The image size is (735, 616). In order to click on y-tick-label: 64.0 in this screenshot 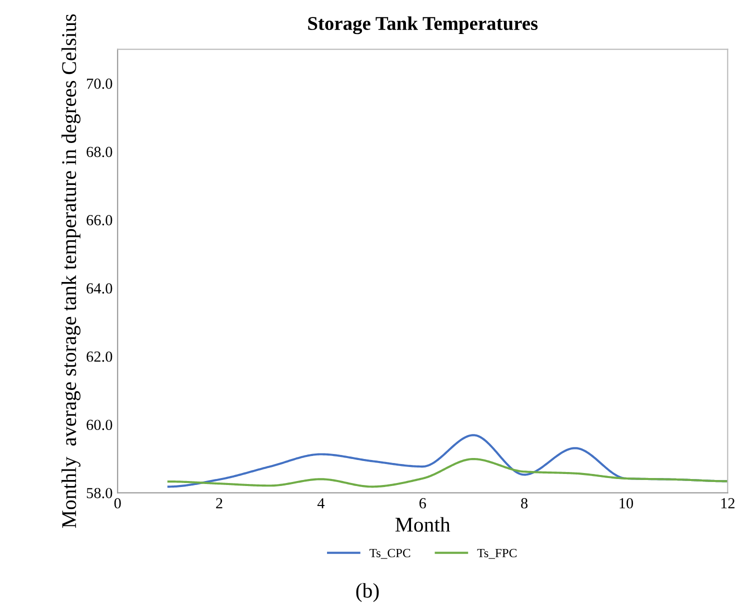, I will do `click(99, 288)`.